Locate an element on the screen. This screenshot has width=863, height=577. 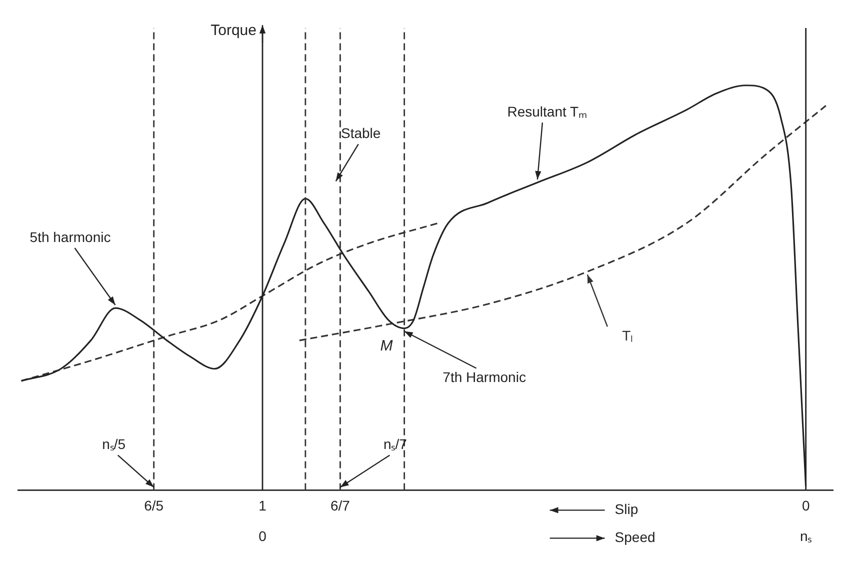
annotation: 5th harmonic is located at coordinates (70, 236).